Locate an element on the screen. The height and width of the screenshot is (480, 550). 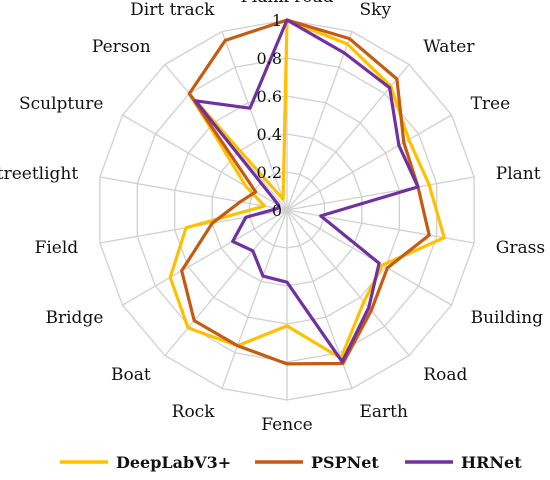
legend: DeepLabV3+ PSPNet HRNet is located at coordinates (291, 462).